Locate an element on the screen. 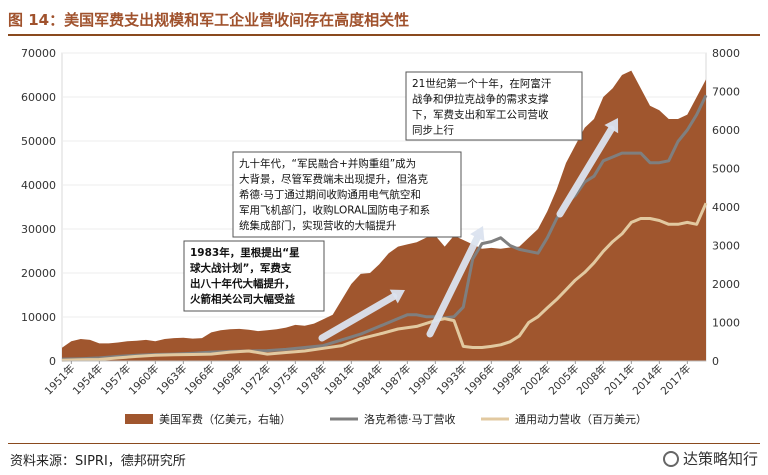  x-axis-tick-label: 2008年 is located at coordinates (592, 380).